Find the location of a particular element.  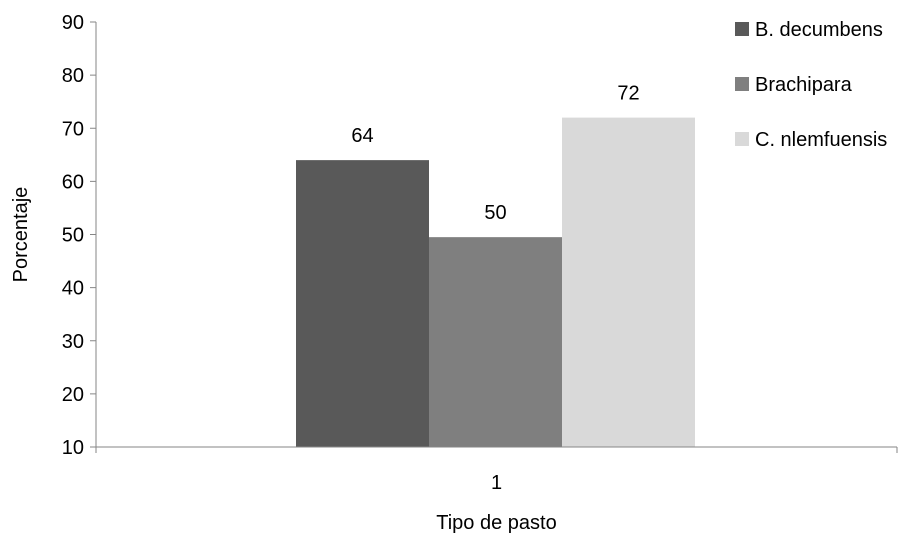

y-tick-label: 60 is located at coordinates (73, 182).